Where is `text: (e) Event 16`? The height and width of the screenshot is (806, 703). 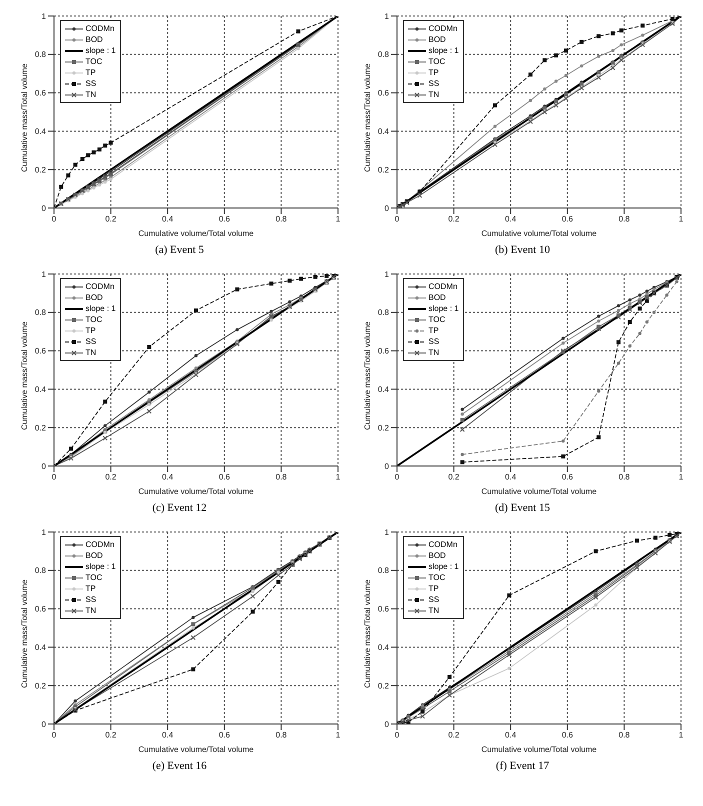
text: (e) Event 16 is located at coordinates (179, 766).